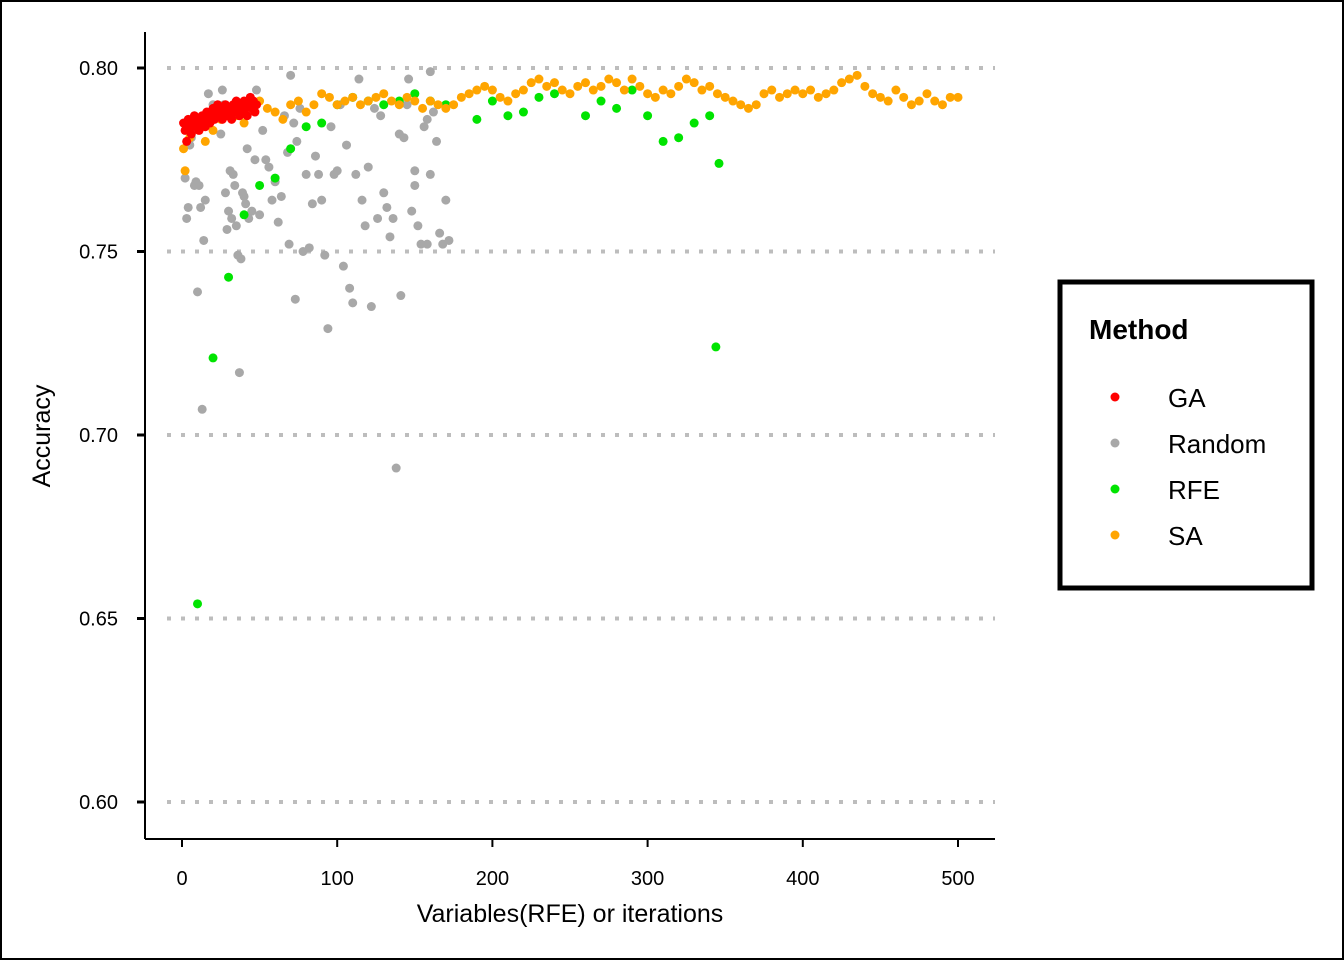 This screenshot has height=960, width=1344. Describe the element at coordinates (575, 864) in the screenshot. I see `x-ticks: 0 100 200 300 400 500` at that location.